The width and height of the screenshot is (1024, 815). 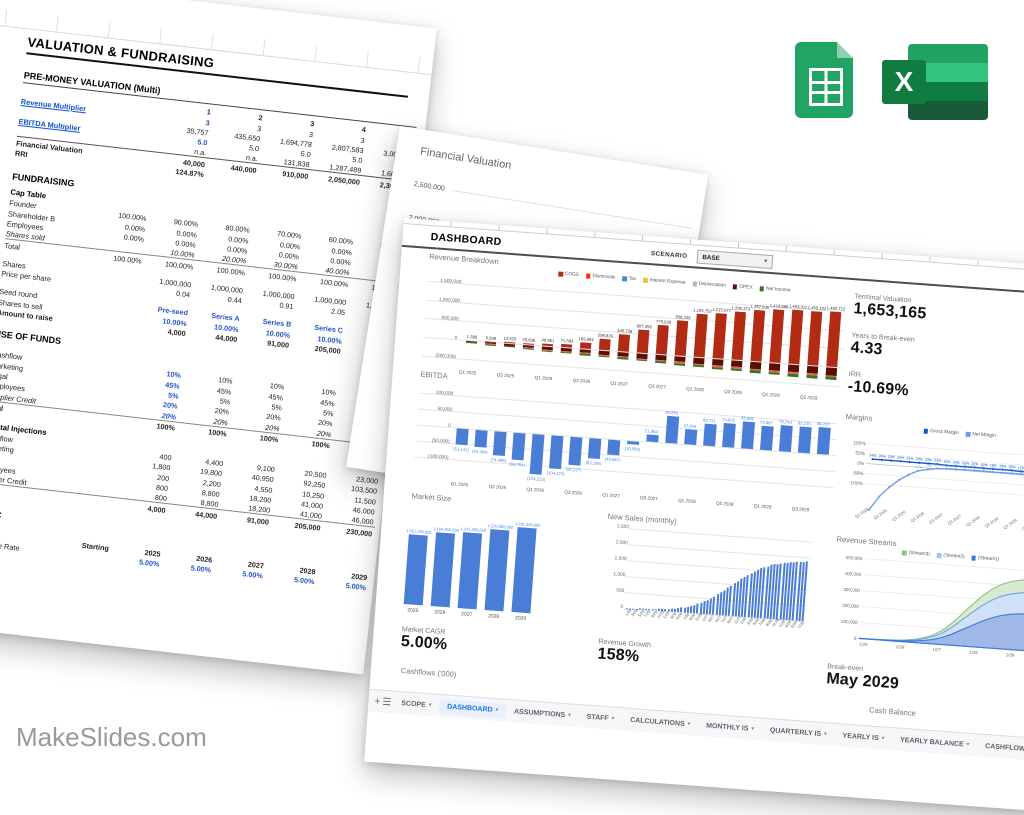 I want to click on bar-value-label: 74,022, so click(x=728, y=420).